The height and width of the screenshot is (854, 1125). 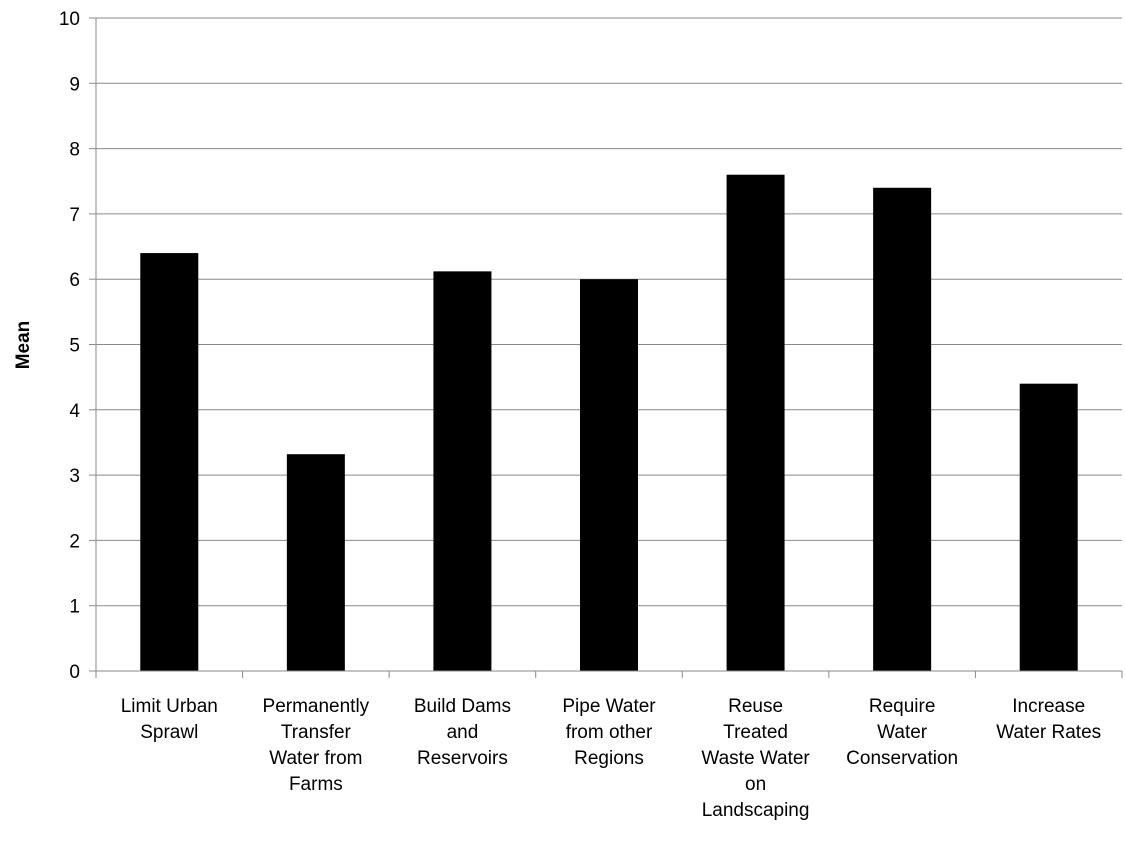 I want to click on y-tick-label: 2, so click(x=74, y=541).